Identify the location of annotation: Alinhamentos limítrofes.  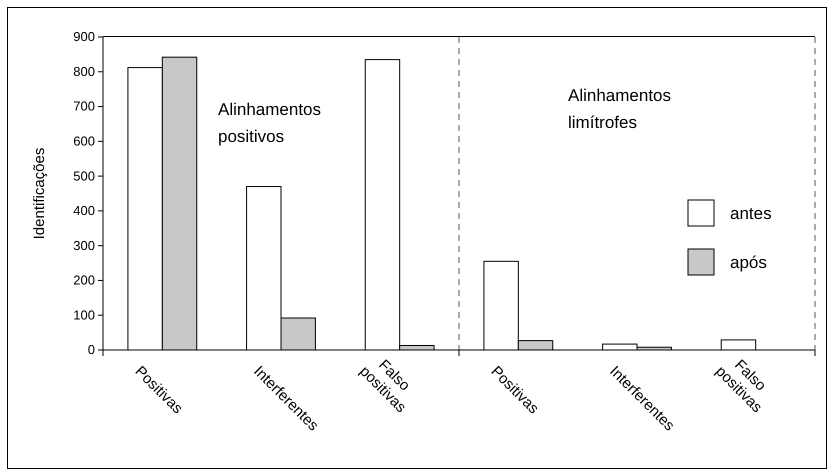
(620, 109).